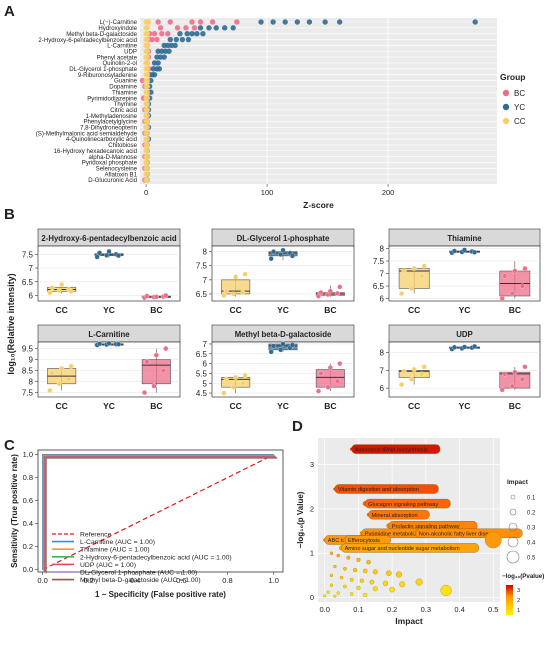 Image resolution: width=550 pixels, height=667 pixels. I want to click on y-tick-label-b: 9, so click(31, 360).